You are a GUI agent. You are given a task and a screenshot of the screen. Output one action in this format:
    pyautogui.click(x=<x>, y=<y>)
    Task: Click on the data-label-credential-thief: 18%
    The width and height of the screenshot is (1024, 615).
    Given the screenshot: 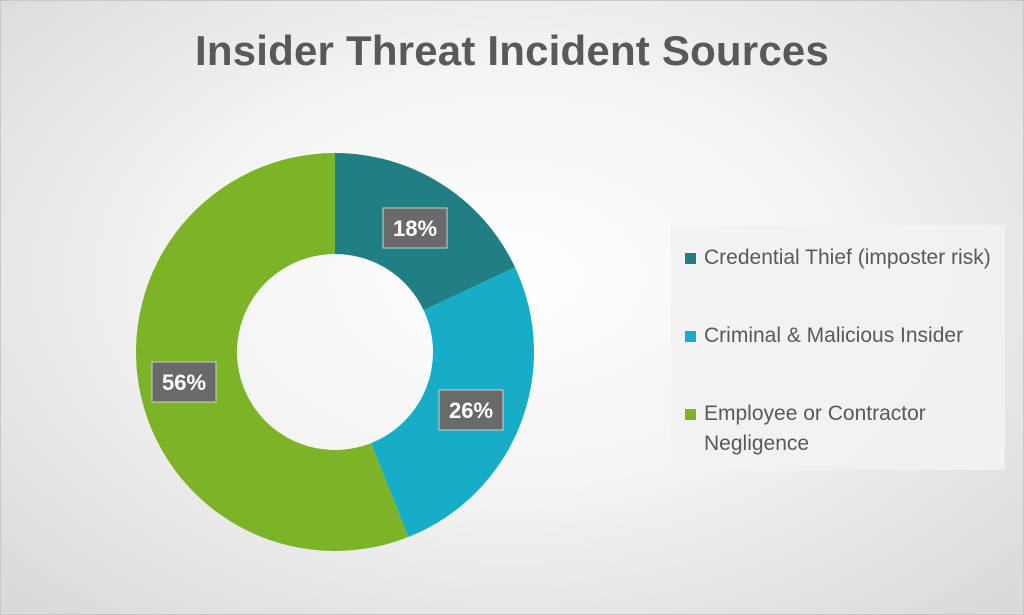 What is the action you would take?
    pyautogui.click(x=415, y=228)
    